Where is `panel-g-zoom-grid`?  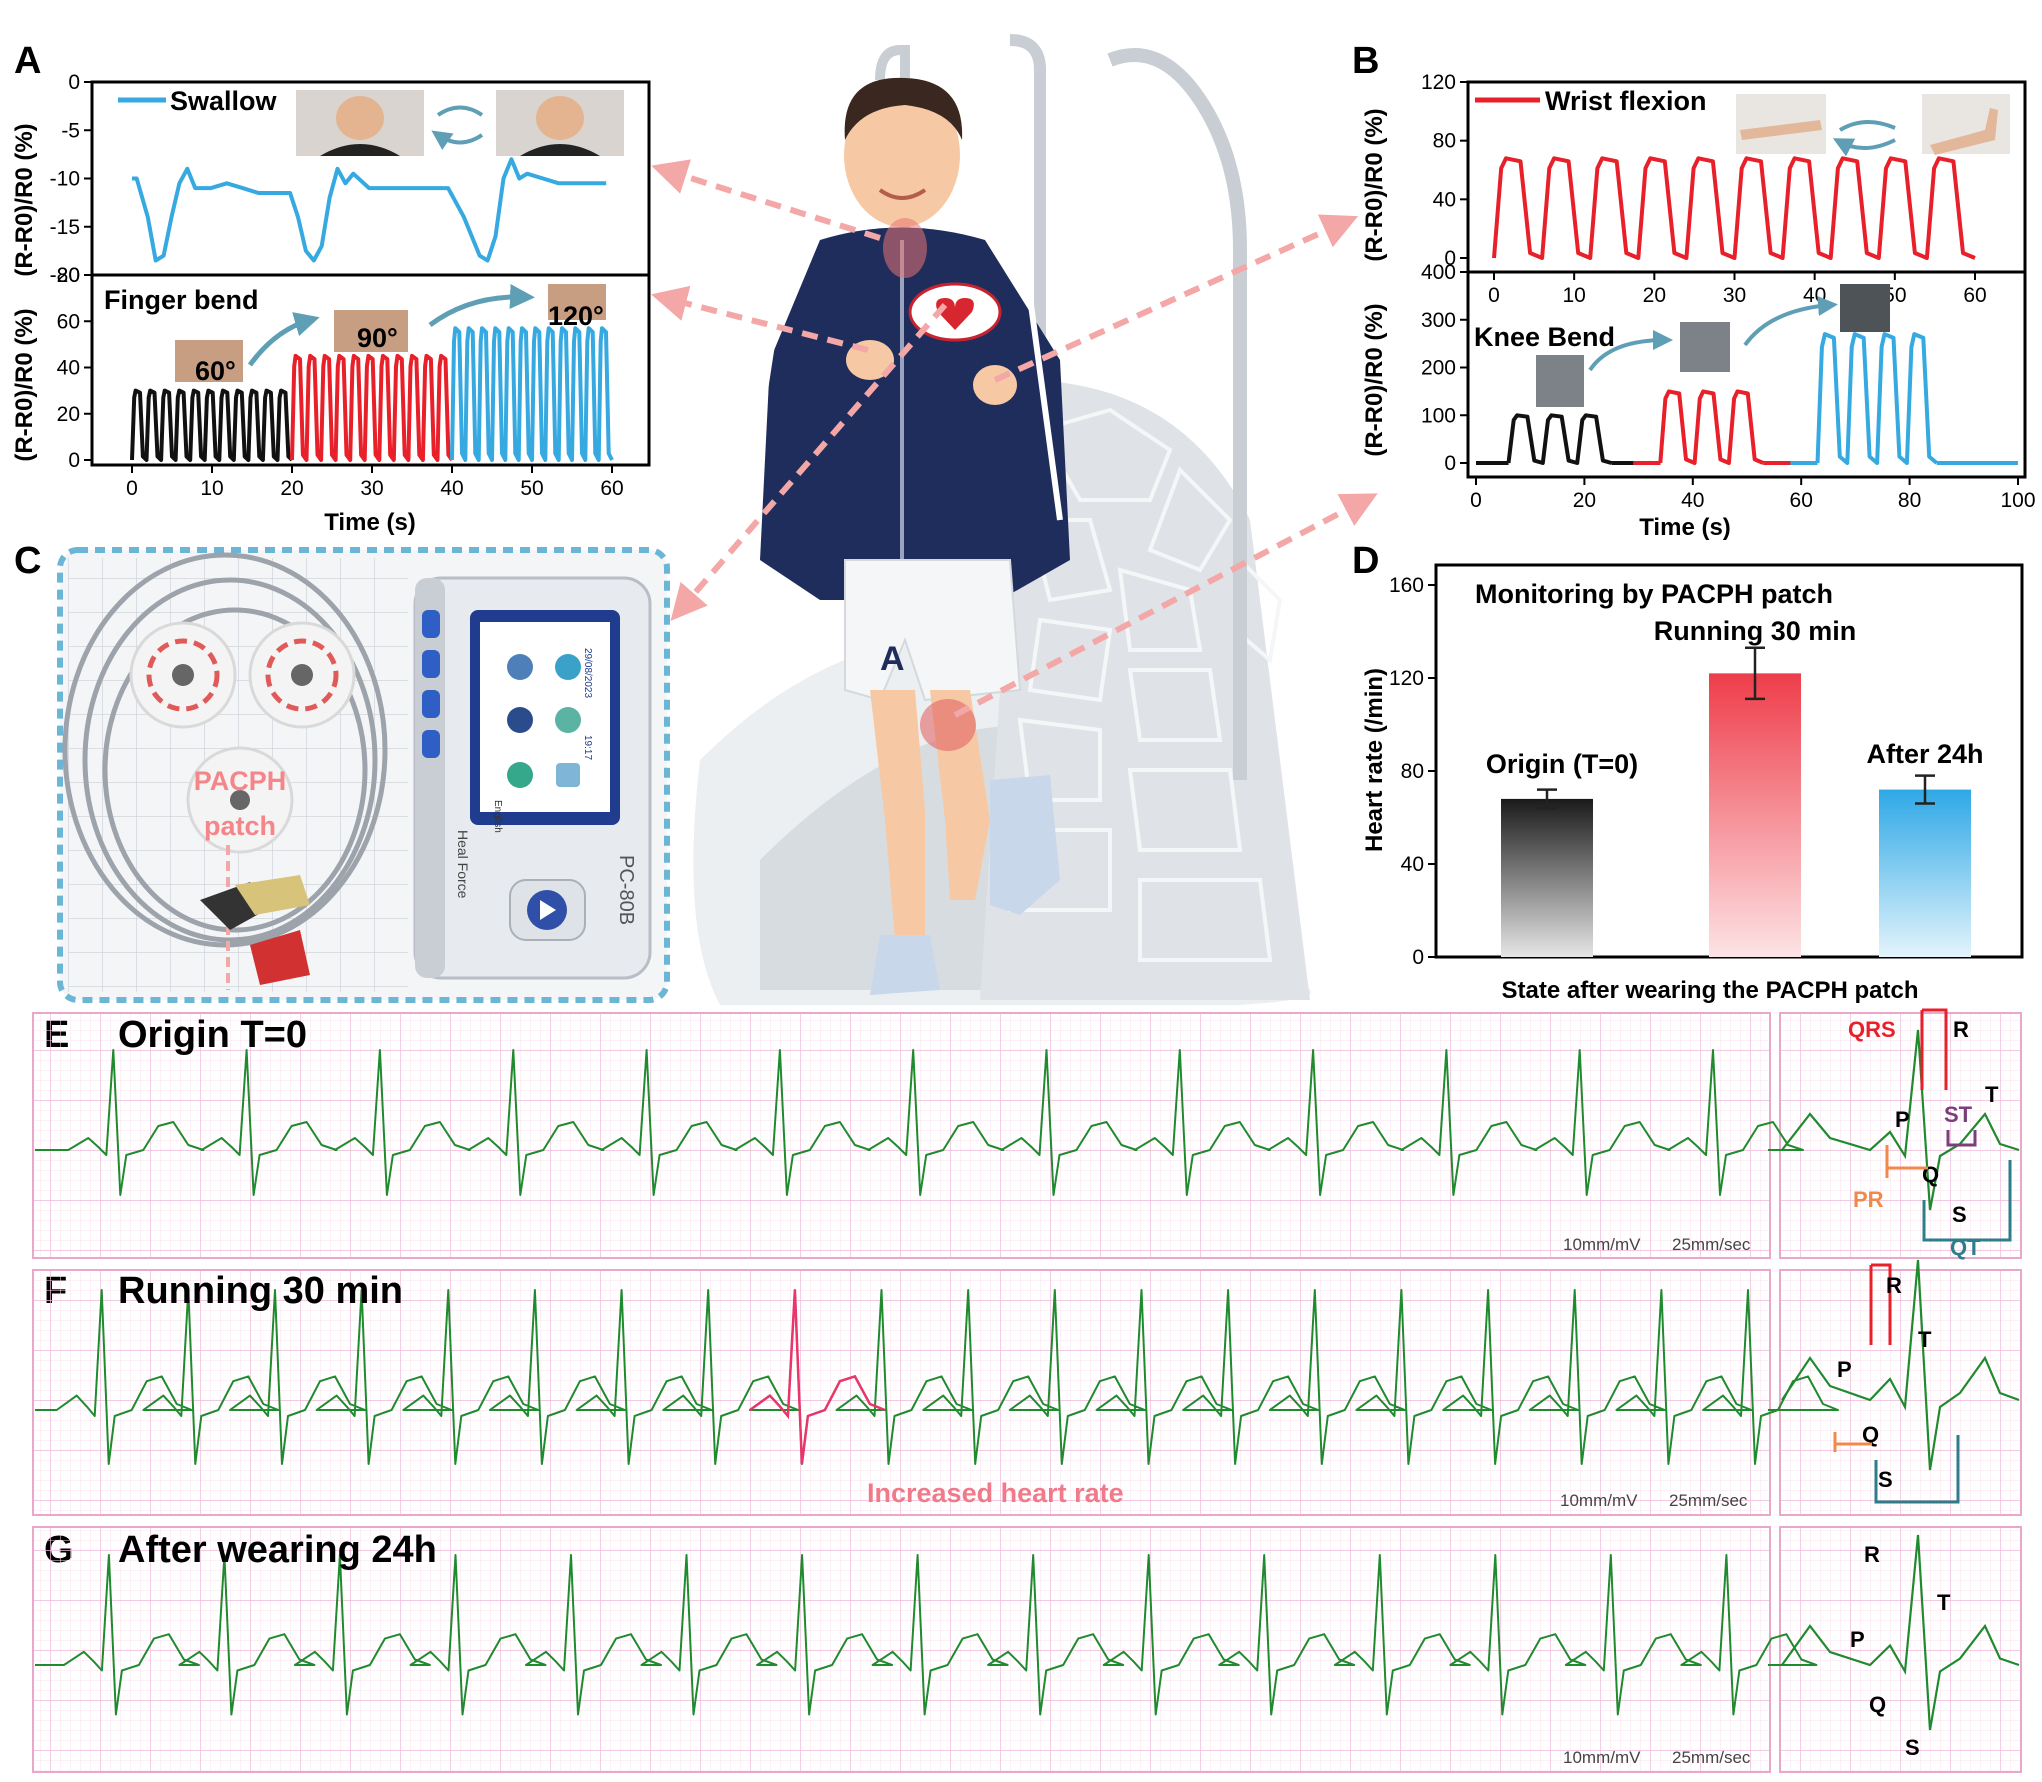 panel-g-zoom-grid is located at coordinates (1900, 1649).